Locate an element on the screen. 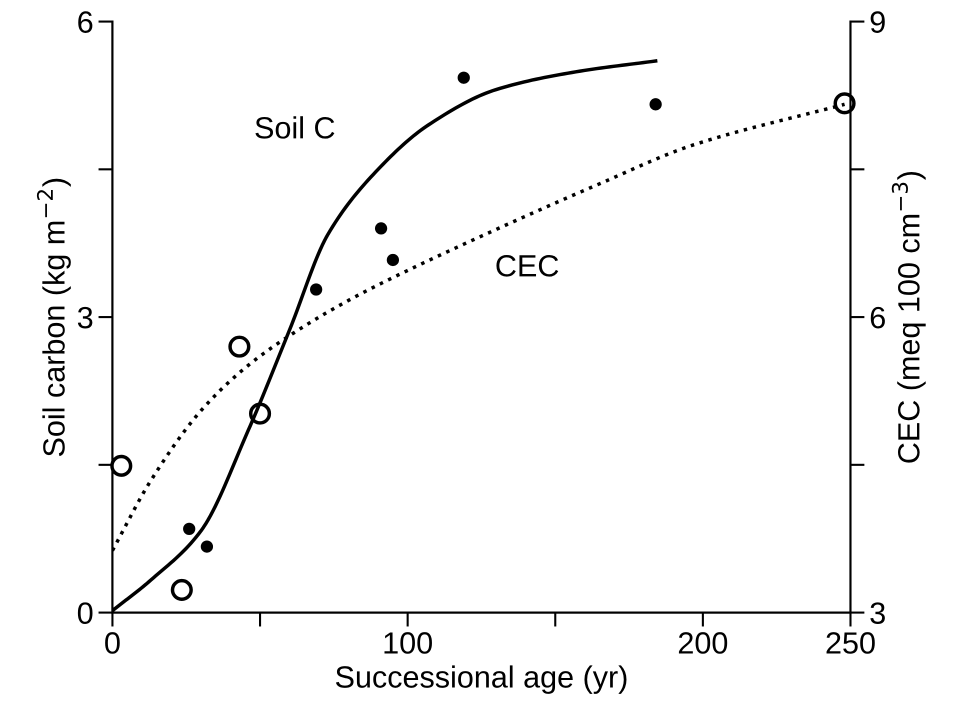  x-tick-label: 200 is located at coordinates (703, 643).